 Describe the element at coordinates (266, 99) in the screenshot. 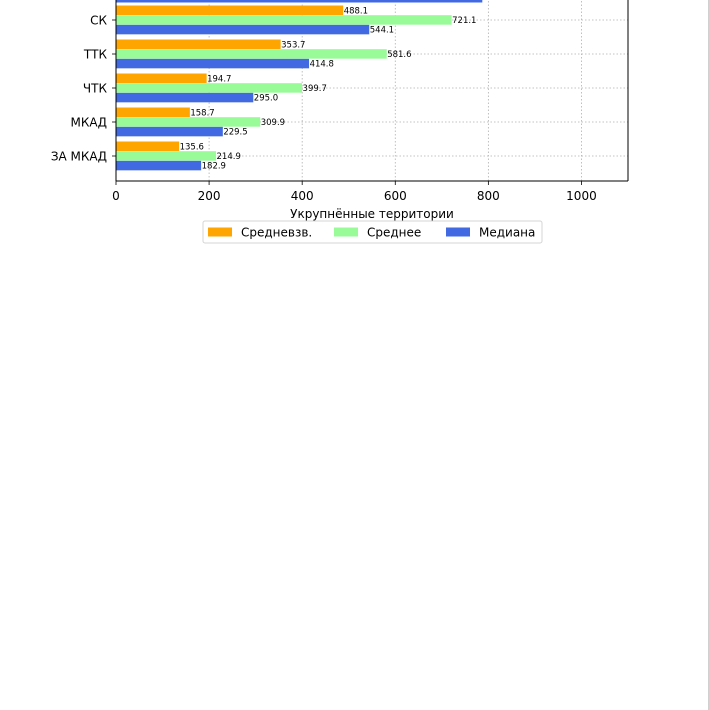

I see `value-label: 295.0` at that location.